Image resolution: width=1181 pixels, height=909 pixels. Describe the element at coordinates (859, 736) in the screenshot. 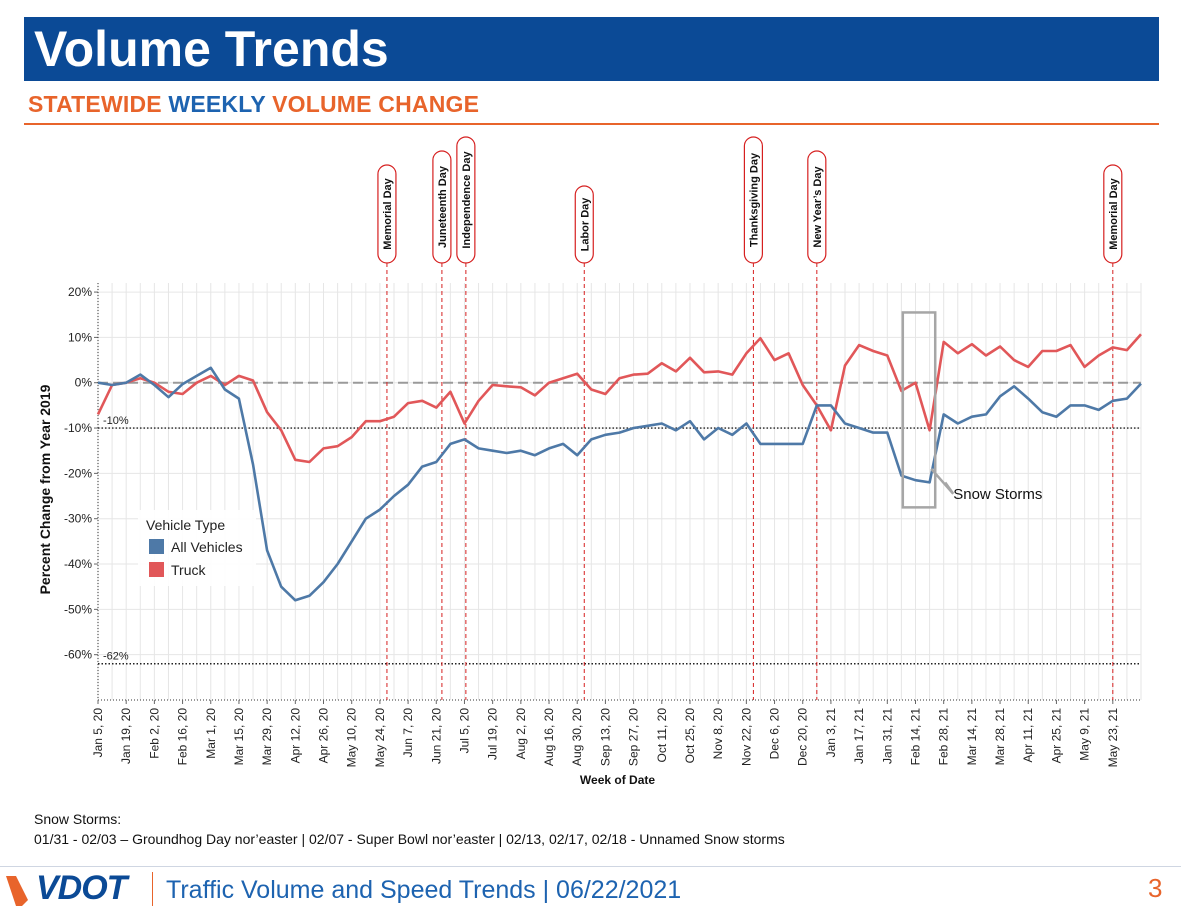

I see `x-tick-label: Jan 17, 21` at that location.